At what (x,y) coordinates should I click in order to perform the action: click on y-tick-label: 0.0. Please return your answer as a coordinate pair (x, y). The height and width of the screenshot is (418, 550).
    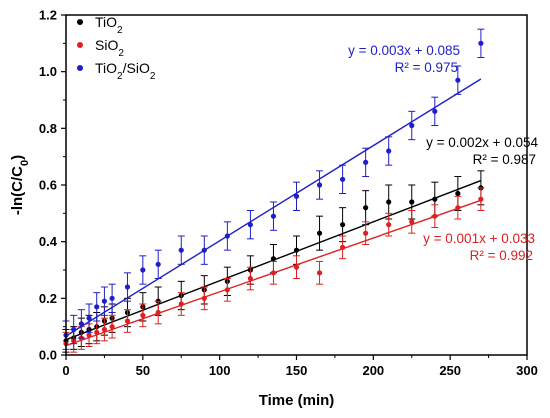
    Looking at the image, I should click on (48, 355).